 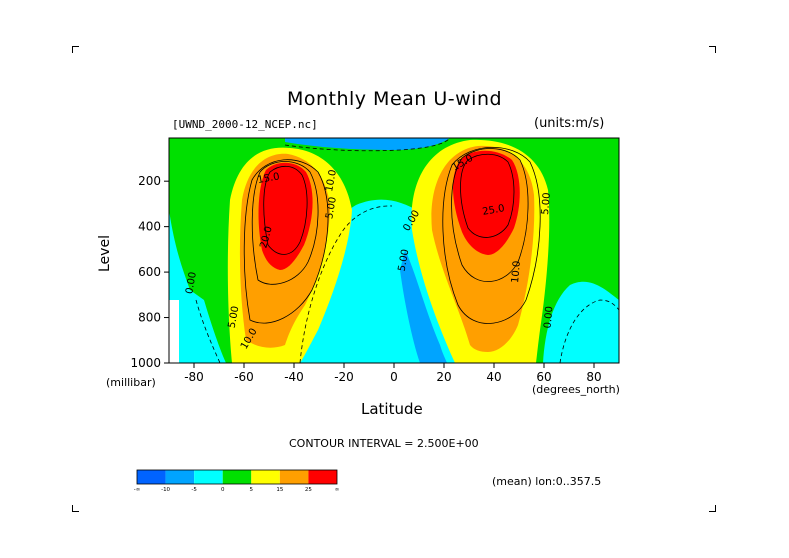 I want to click on fill-band-25-plus-north, so click(x=486, y=202).